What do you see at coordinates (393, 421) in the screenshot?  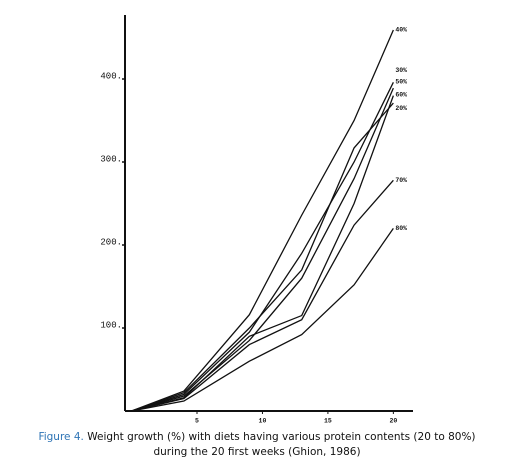 I see `x-tick-label: 20` at bounding box center [393, 421].